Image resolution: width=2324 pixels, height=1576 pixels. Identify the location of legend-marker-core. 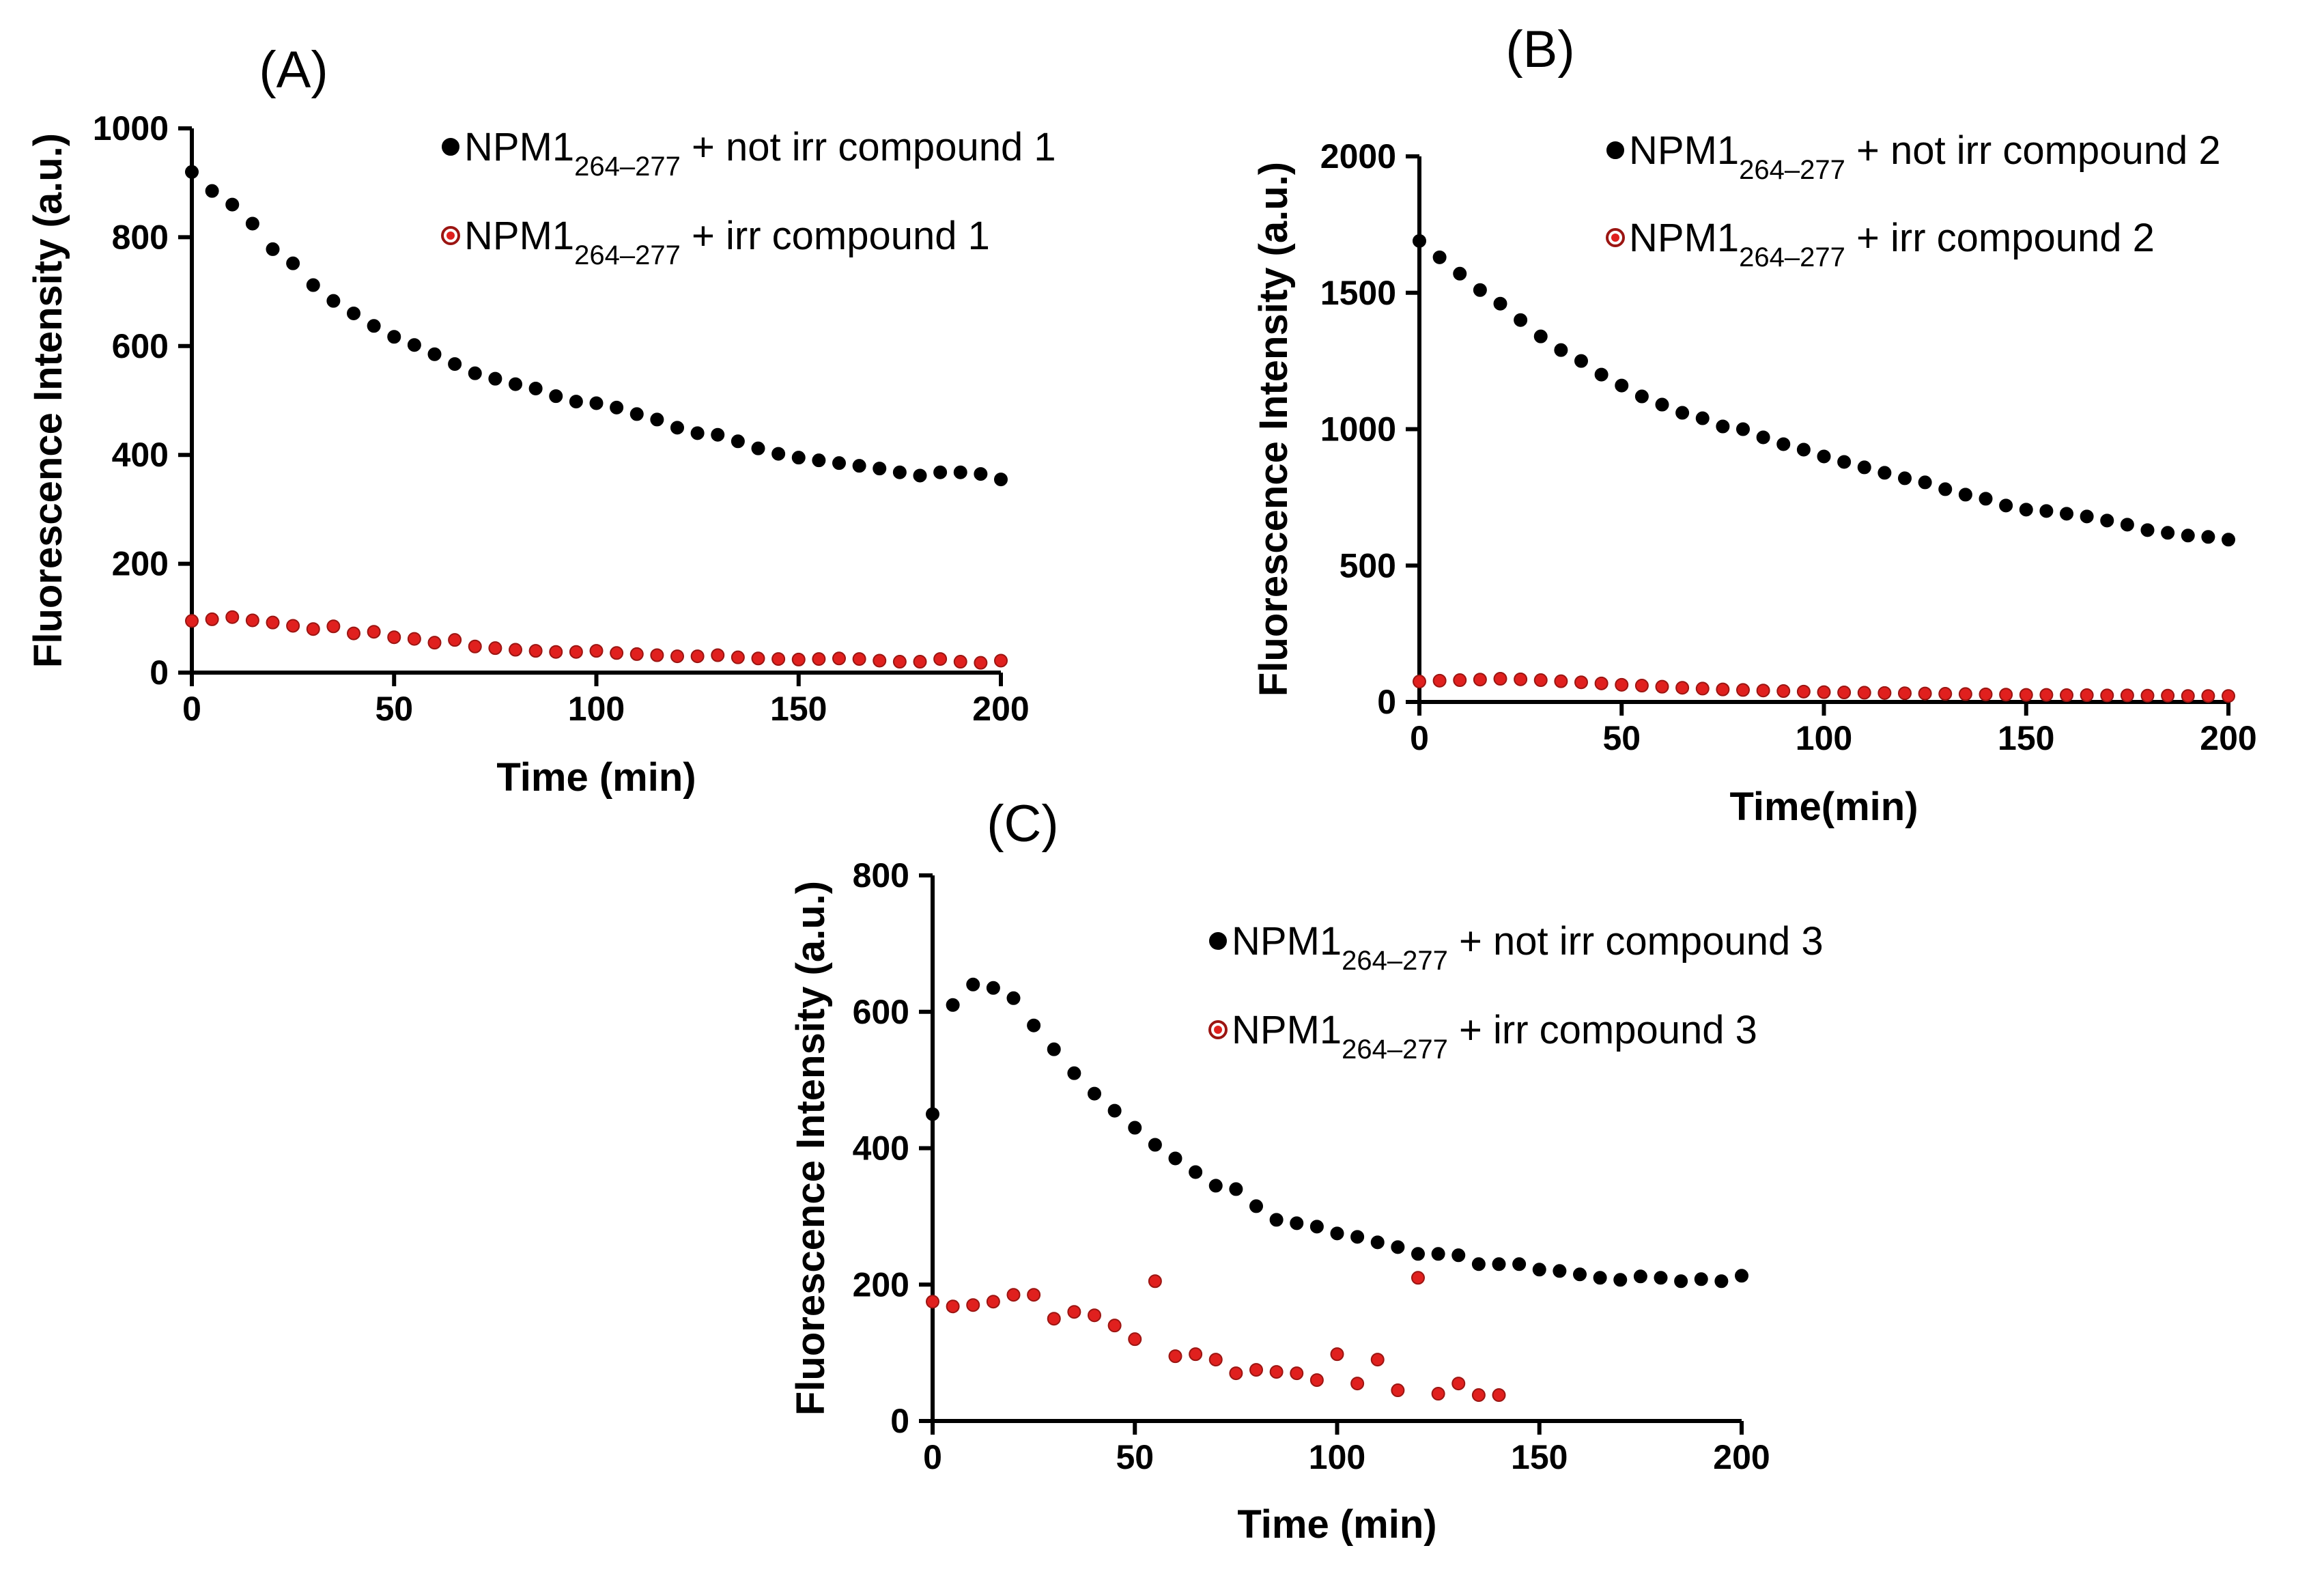
(1218, 1030).